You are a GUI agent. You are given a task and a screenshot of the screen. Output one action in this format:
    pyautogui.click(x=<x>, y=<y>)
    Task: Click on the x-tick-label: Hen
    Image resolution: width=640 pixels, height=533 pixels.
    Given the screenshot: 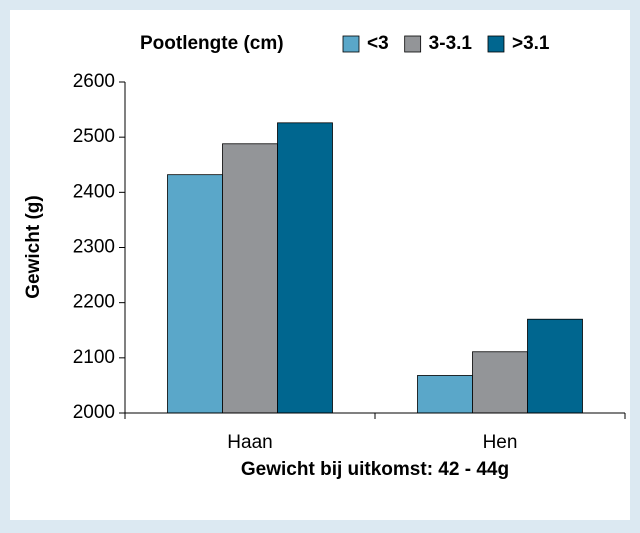 What is the action you would take?
    pyautogui.click(x=500, y=442)
    